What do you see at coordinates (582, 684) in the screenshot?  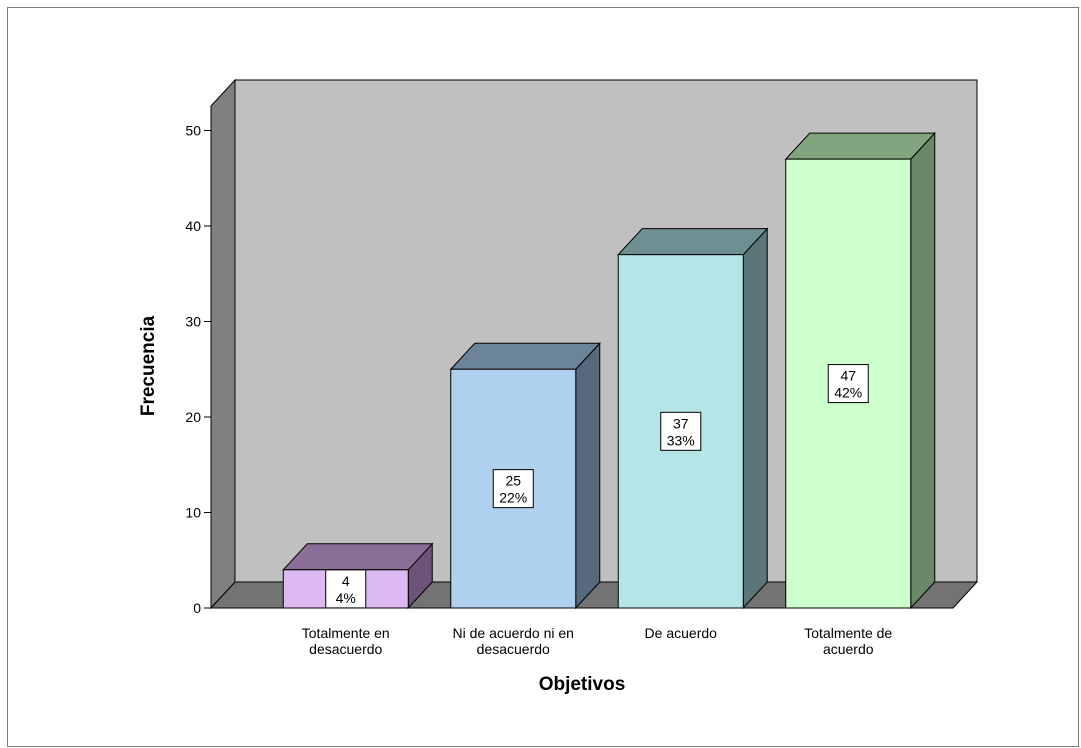 I see `x-axis-title: Objetivos` at bounding box center [582, 684].